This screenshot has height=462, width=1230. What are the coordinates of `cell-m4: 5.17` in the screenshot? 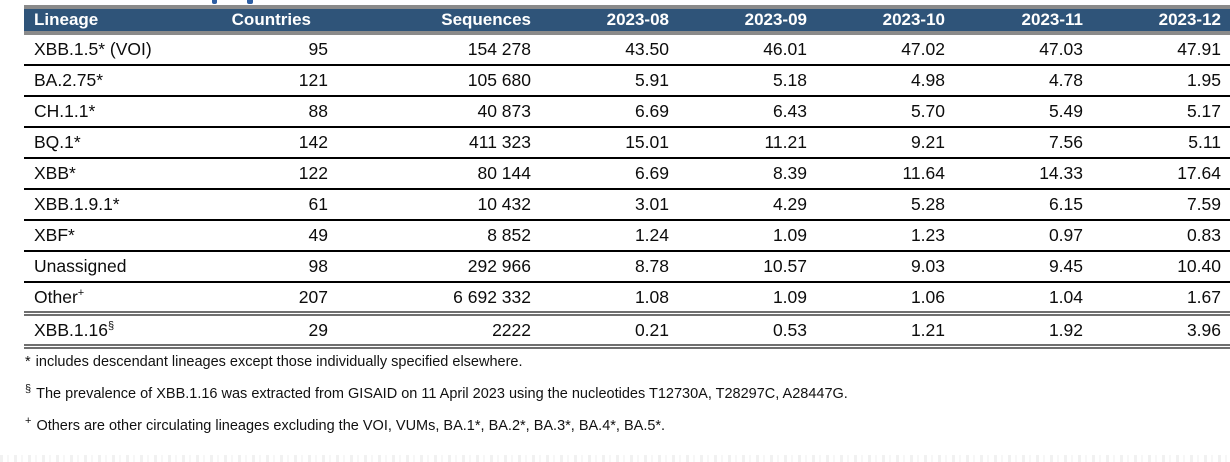 It's located at (1161, 112).